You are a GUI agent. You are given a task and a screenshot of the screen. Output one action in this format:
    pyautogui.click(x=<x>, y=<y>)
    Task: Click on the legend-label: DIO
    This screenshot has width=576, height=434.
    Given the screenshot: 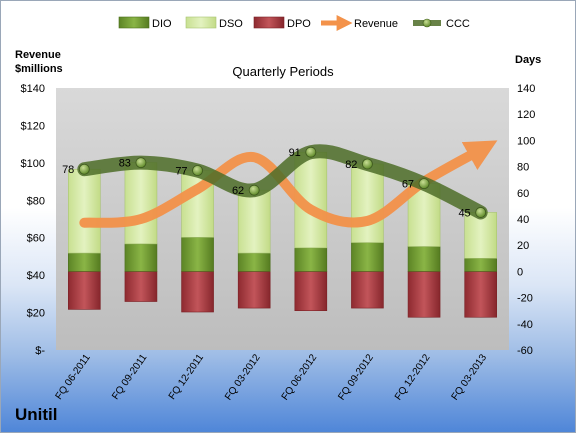 What is the action you would take?
    pyautogui.click(x=162, y=24)
    